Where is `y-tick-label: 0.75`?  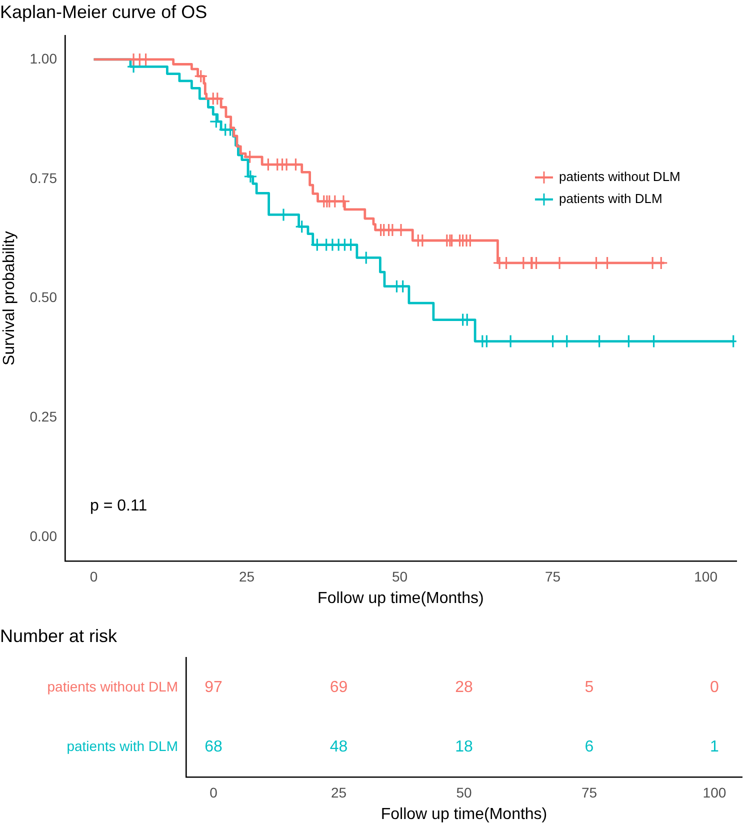 y-tick-label: 0.75 is located at coordinates (44, 178).